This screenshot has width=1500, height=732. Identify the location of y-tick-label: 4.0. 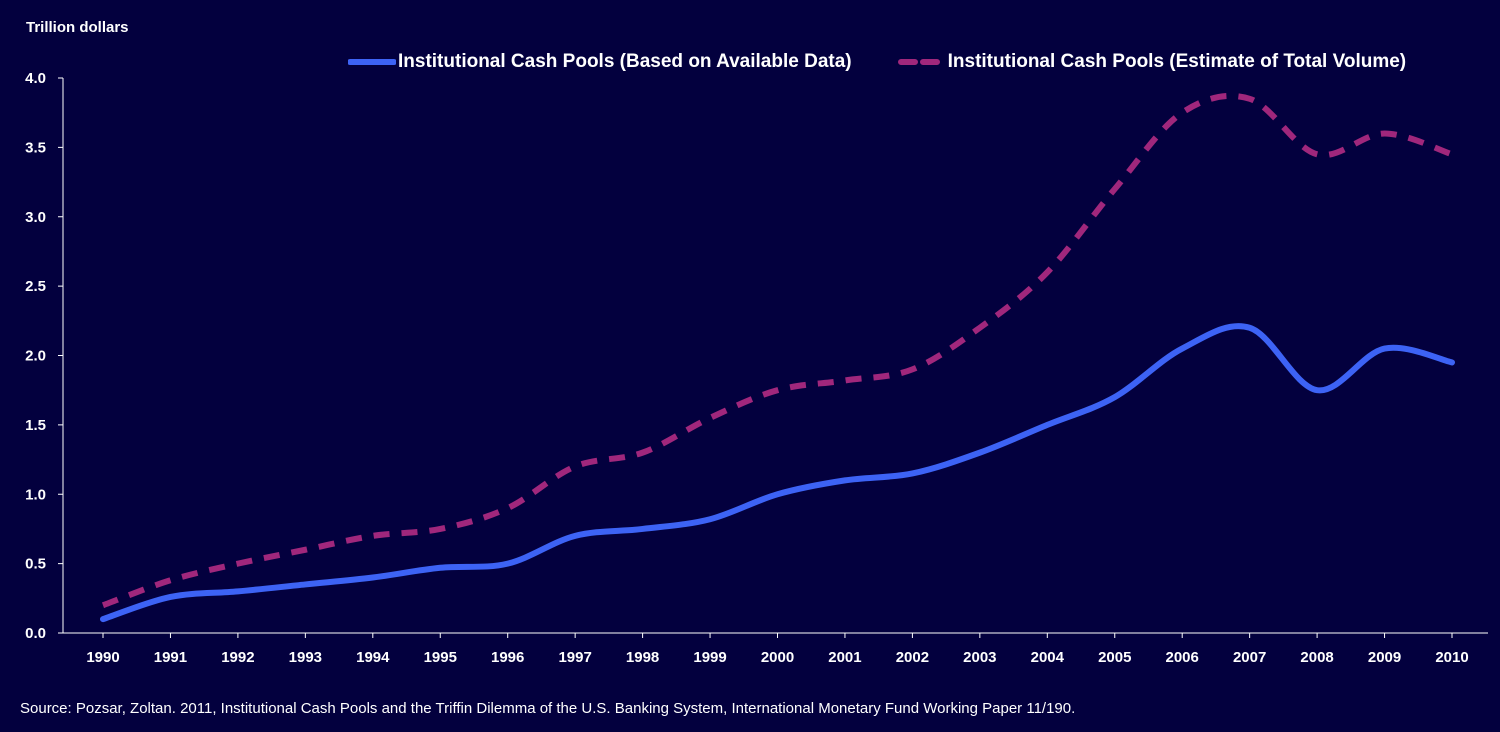
(35, 78).